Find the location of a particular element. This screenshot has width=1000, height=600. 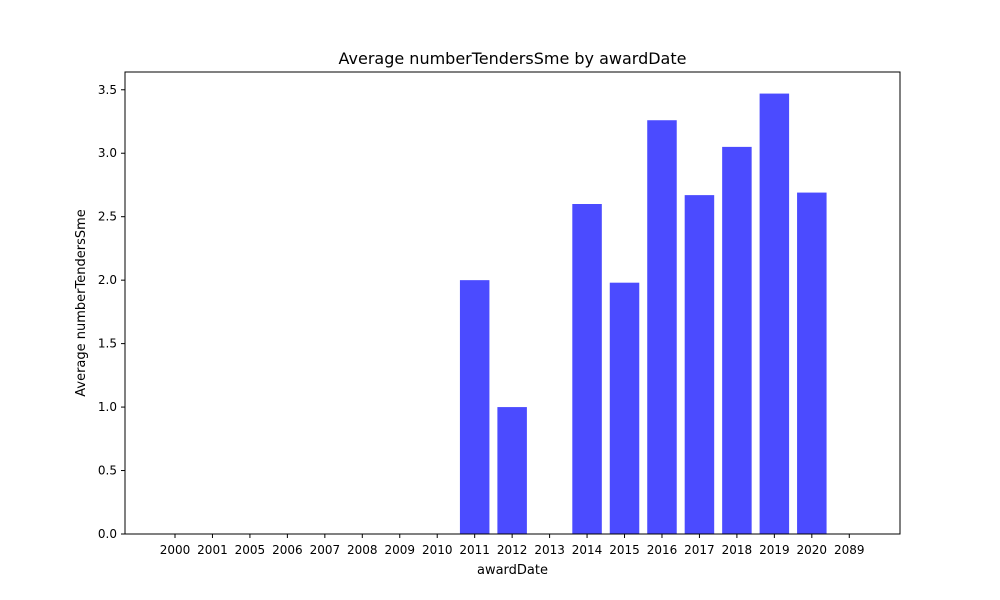

bar-2011 is located at coordinates (474, 407).